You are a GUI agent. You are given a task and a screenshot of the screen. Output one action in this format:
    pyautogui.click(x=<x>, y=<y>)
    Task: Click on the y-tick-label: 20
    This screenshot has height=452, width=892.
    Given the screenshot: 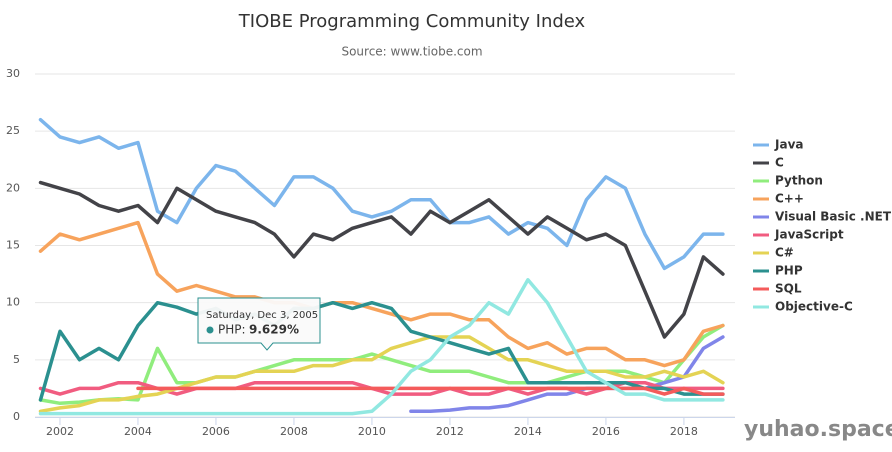 What is the action you would take?
    pyautogui.click(x=13, y=187)
    